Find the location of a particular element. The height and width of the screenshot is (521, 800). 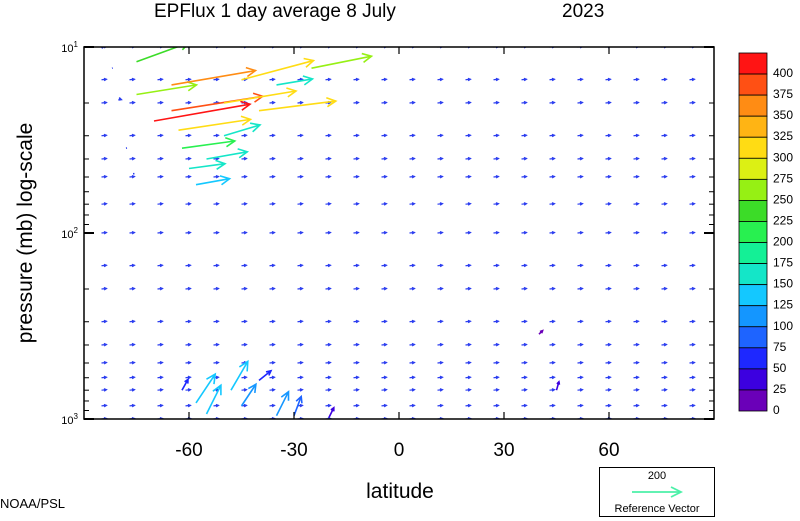

colorbar-label: 350 is located at coordinates (783, 115).